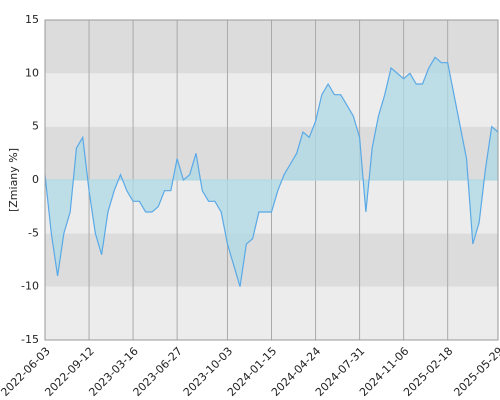  I want to click on y-tick-label: 10, so click(32, 72).